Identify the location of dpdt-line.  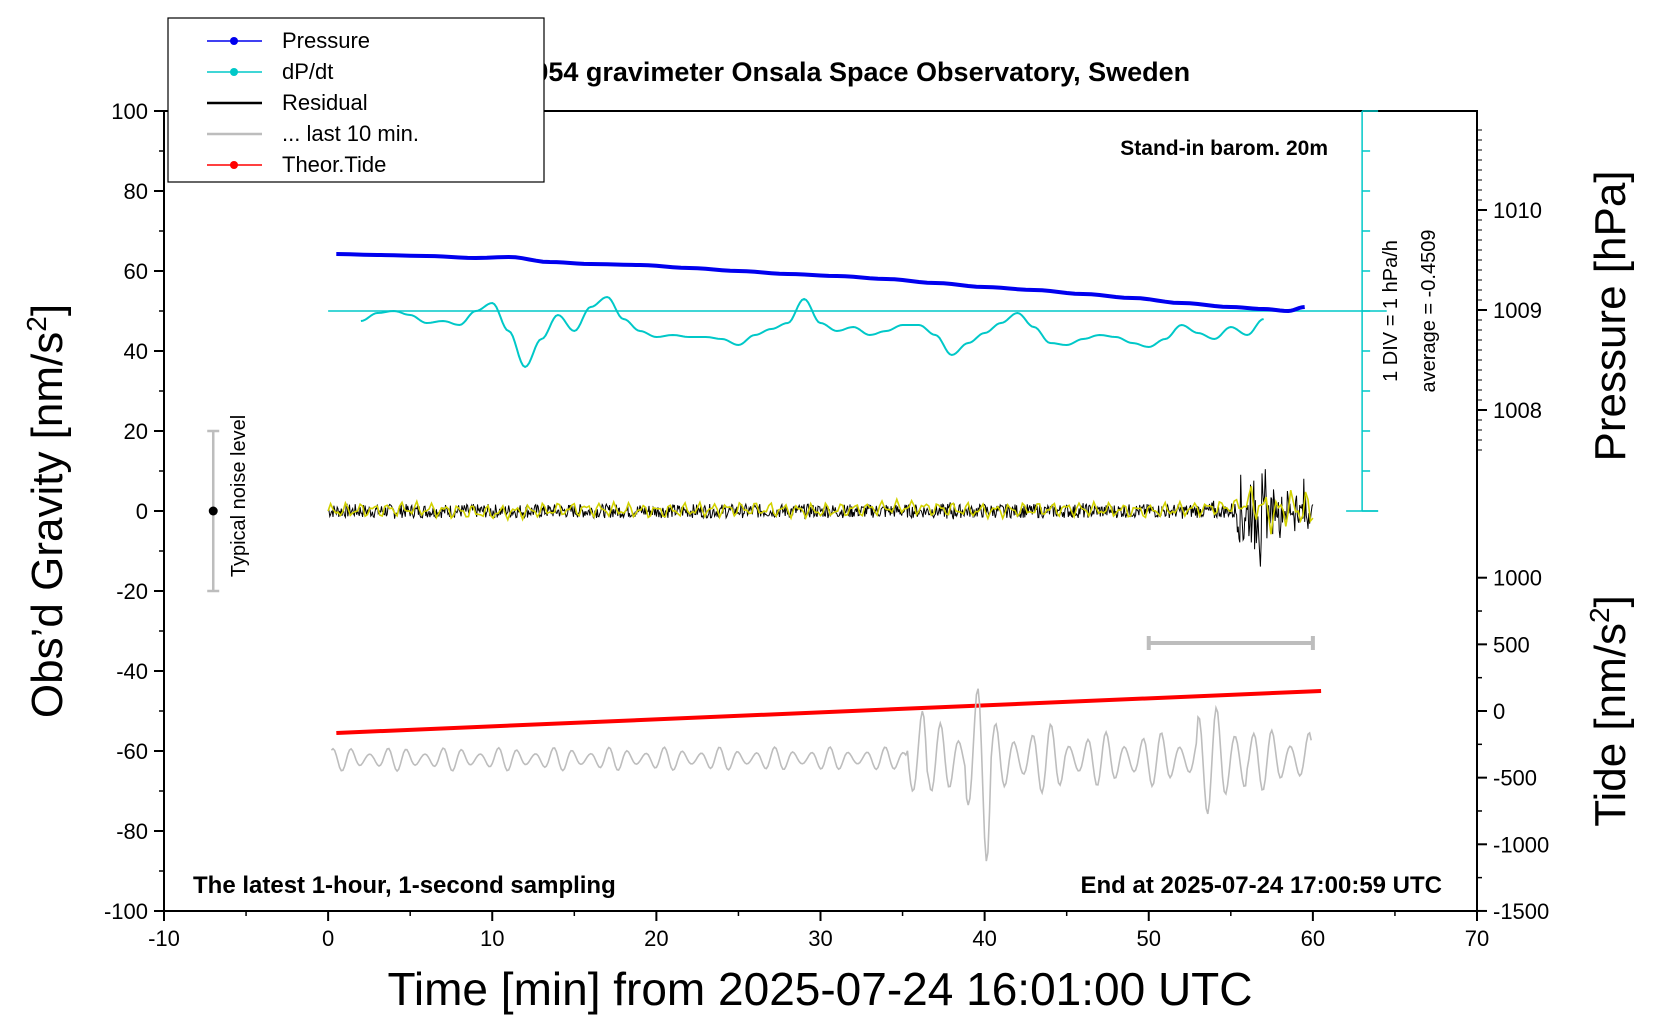
(812, 332).